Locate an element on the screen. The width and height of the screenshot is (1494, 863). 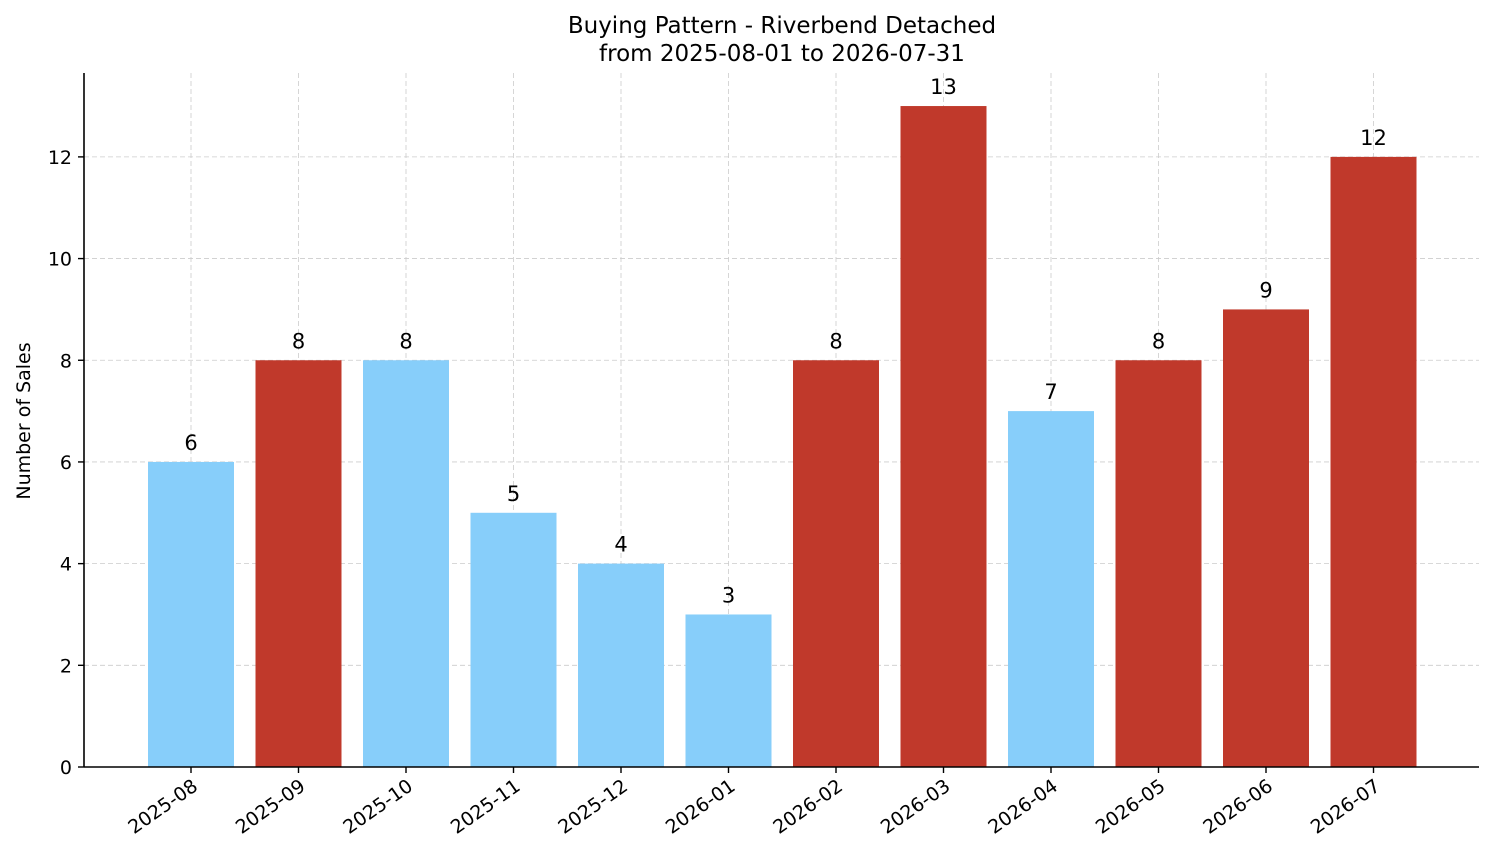
y-axis-label: Number of Sales is located at coordinates (24, 420).